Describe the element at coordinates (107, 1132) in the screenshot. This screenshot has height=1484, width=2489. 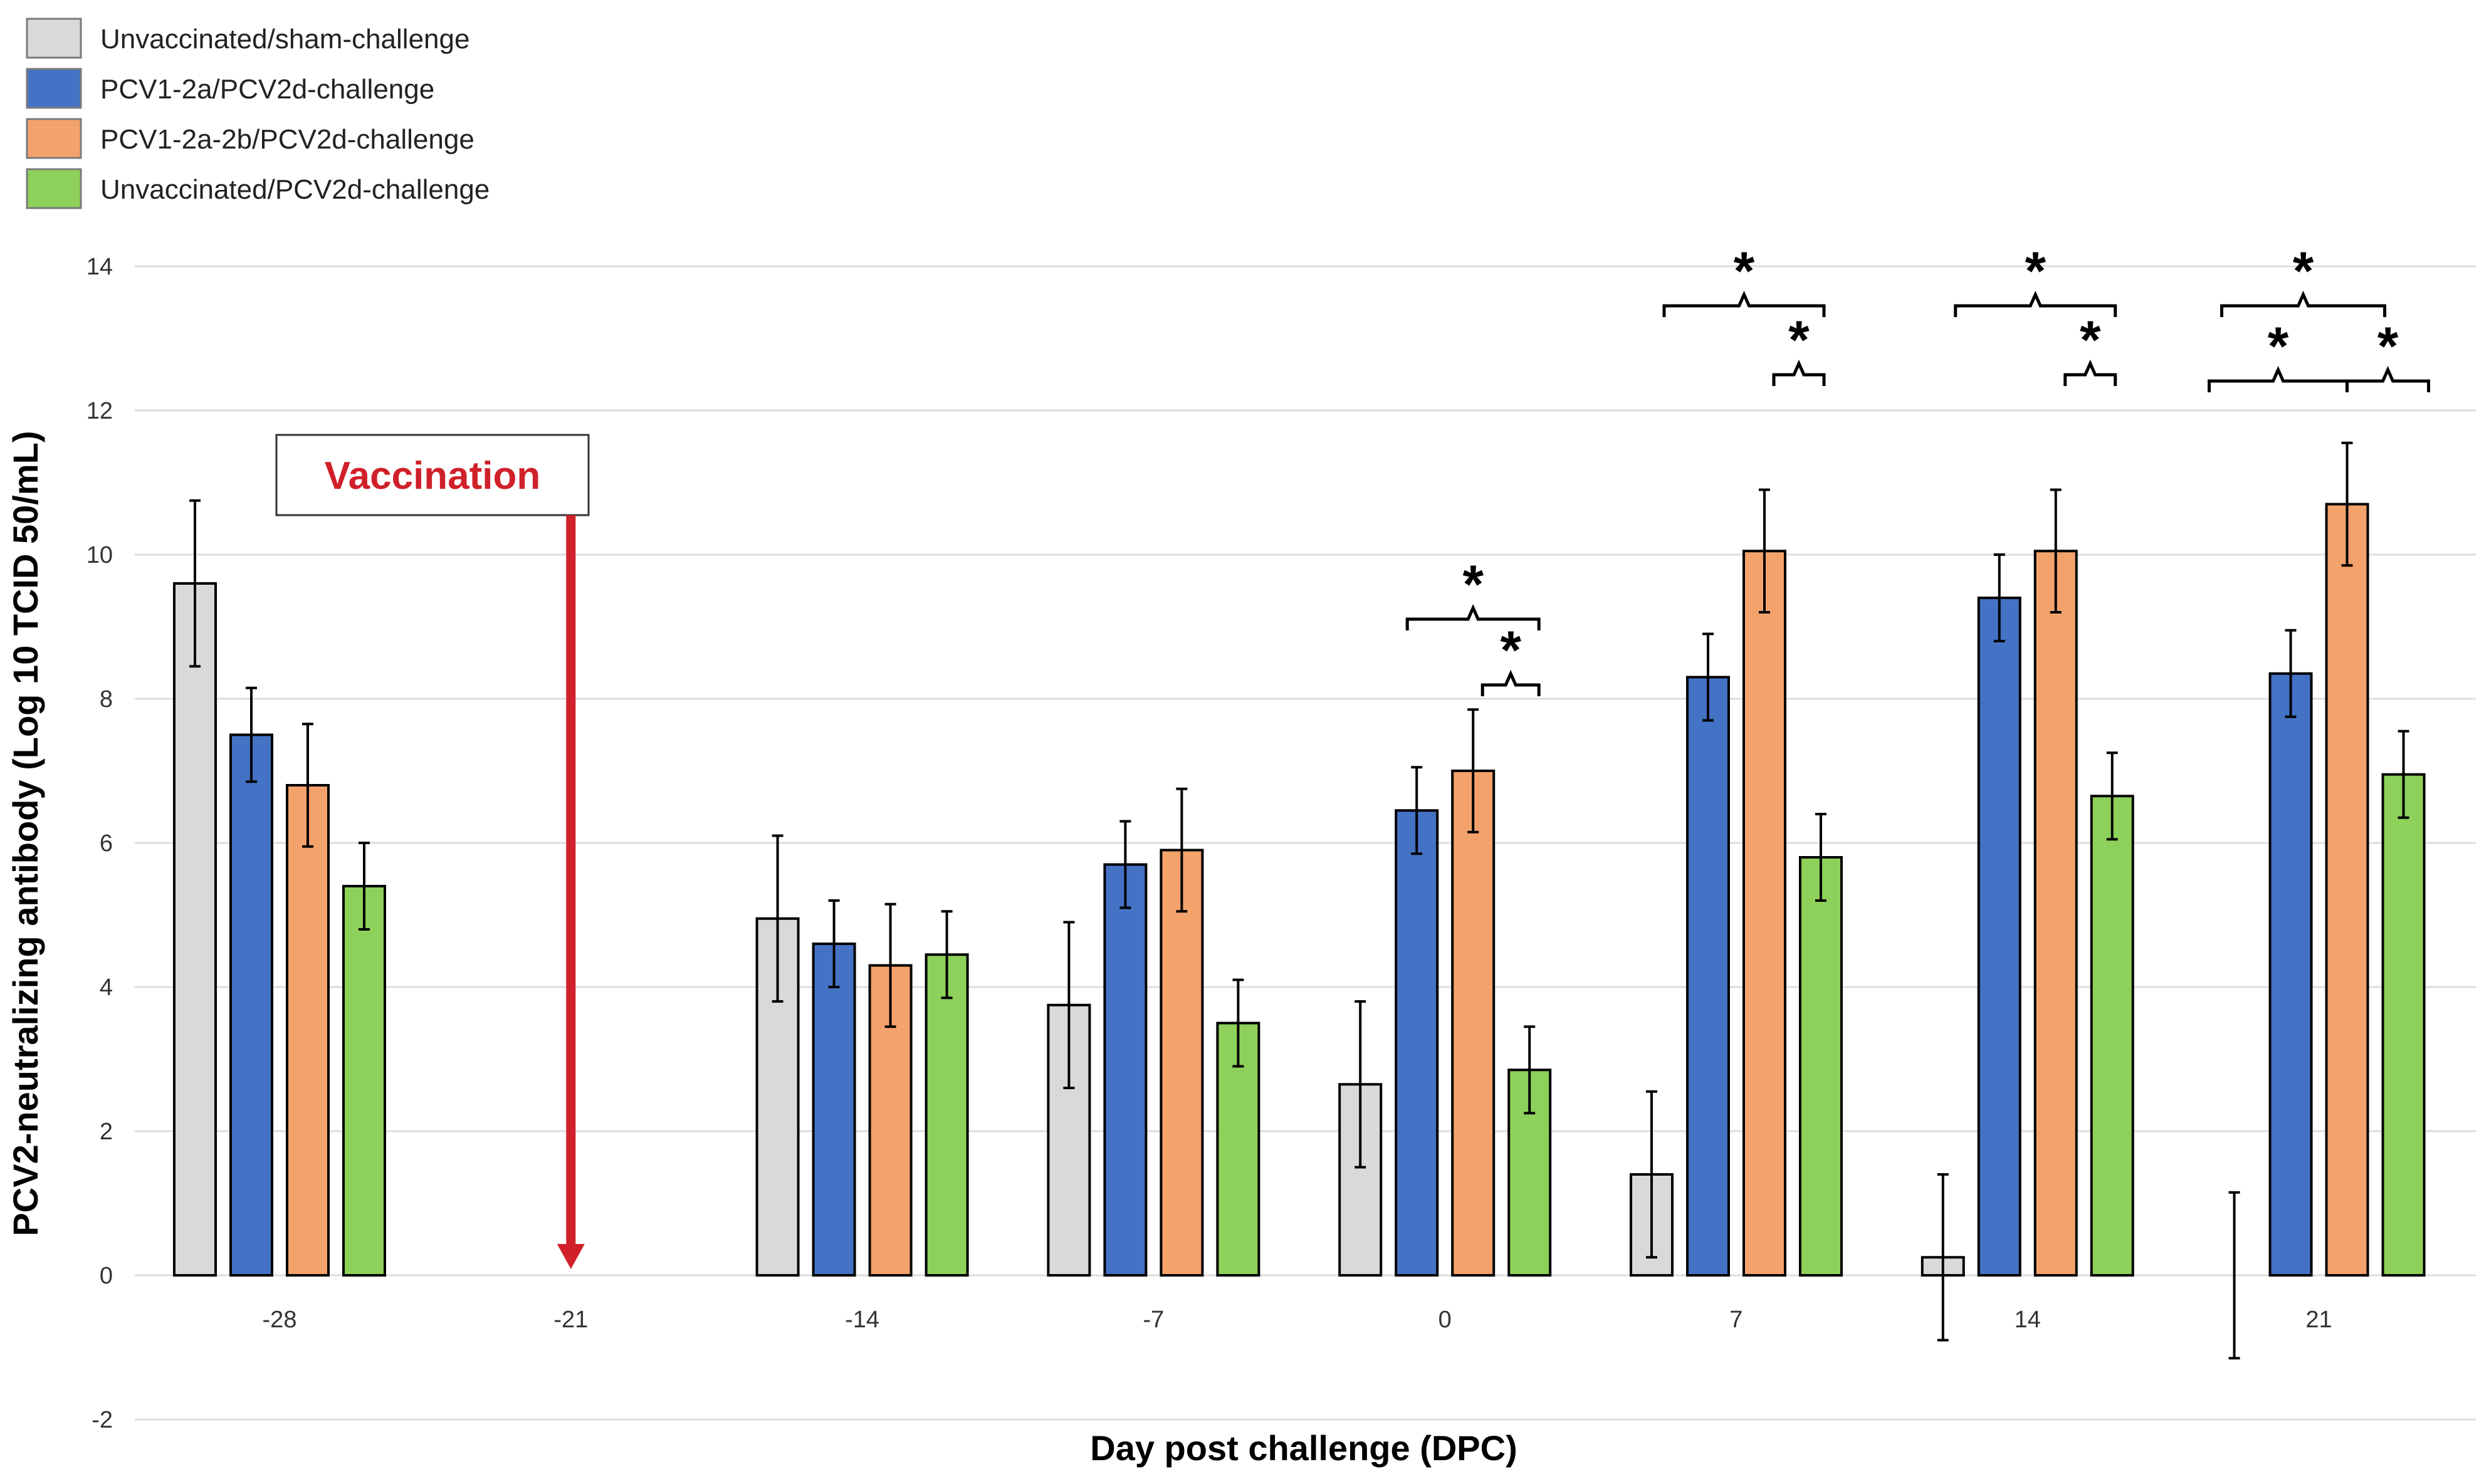
I see `y-tick-label: 2` at that location.